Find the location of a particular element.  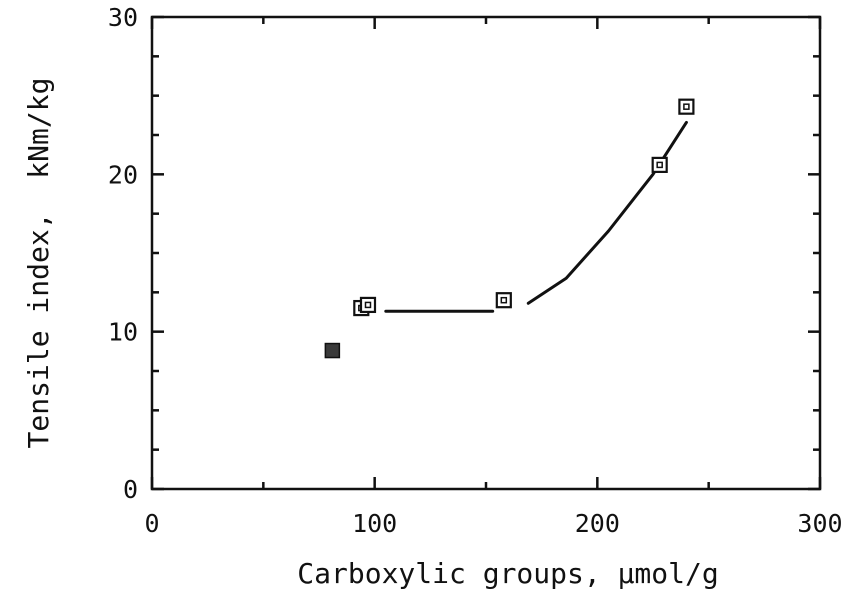

y-axis-title: Tensile index, kNm/kg is located at coordinates (38, 263).